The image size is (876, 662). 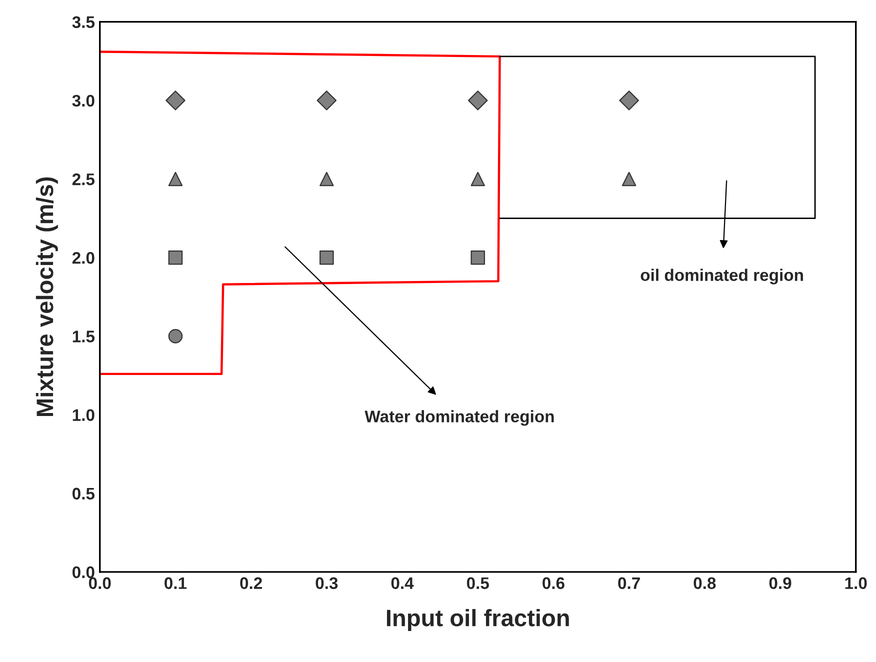 What do you see at coordinates (251, 583) in the screenshot?
I see `x-tick-label: 0.2` at bounding box center [251, 583].